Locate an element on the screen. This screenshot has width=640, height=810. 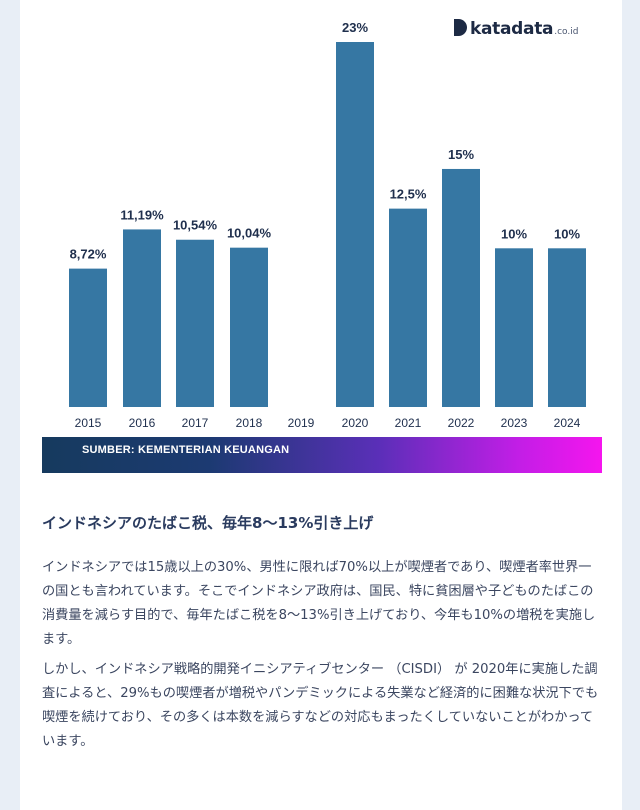
x-tick-2020: 2020 is located at coordinates (355, 423).